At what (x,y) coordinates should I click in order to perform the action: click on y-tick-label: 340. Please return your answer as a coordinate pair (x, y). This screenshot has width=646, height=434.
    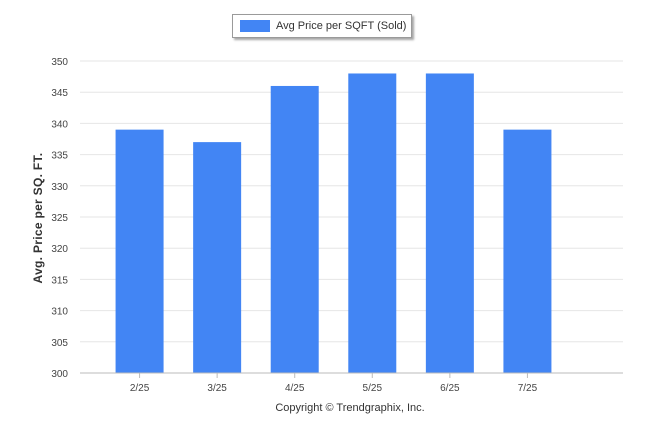
    Looking at the image, I should click on (59, 124).